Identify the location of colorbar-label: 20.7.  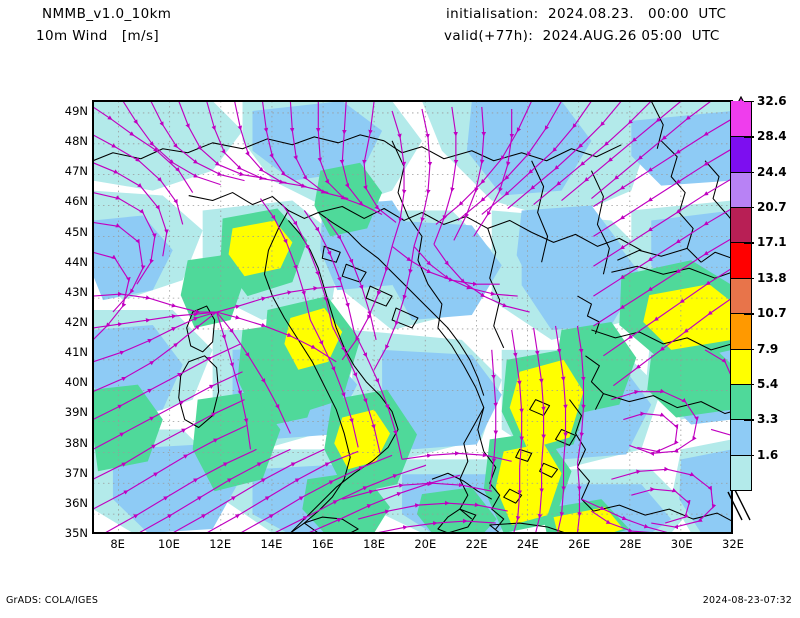
(772, 207).